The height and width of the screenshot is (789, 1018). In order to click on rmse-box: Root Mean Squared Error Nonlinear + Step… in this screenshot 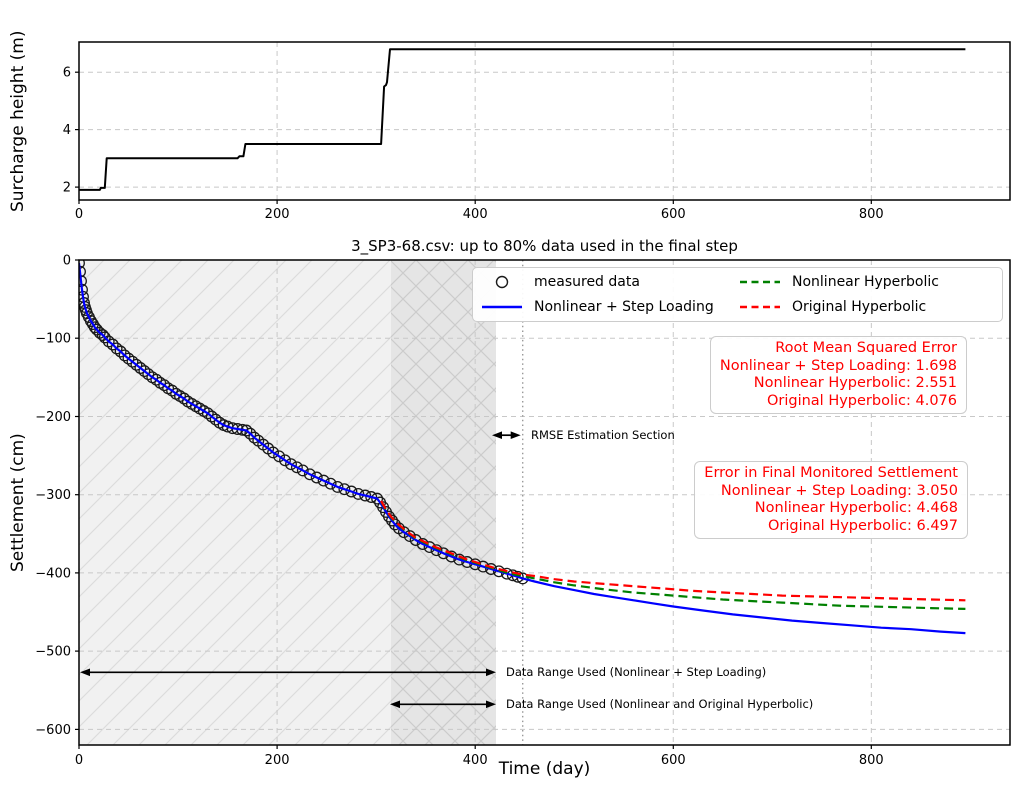, I will do `click(838, 375)`.